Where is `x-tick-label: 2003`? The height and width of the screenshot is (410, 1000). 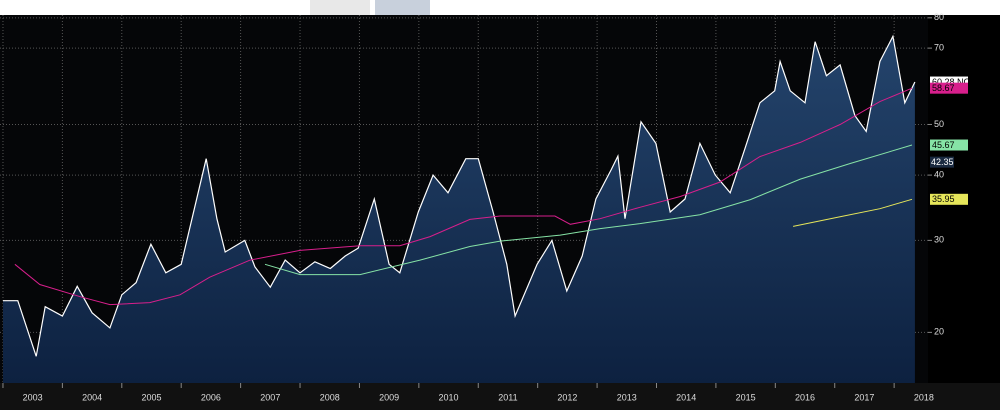
x-tick-label: 2003 is located at coordinates (33, 397).